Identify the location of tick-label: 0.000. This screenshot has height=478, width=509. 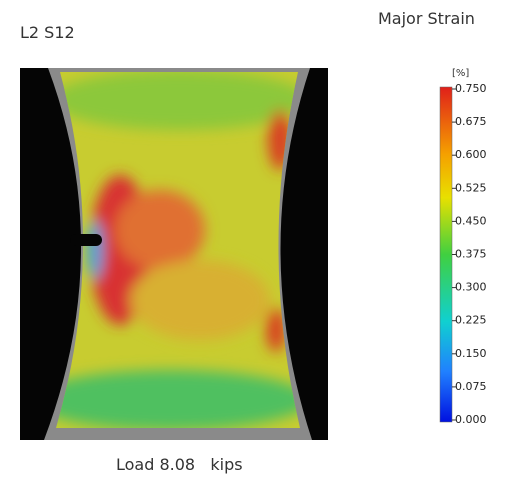
(471, 419).